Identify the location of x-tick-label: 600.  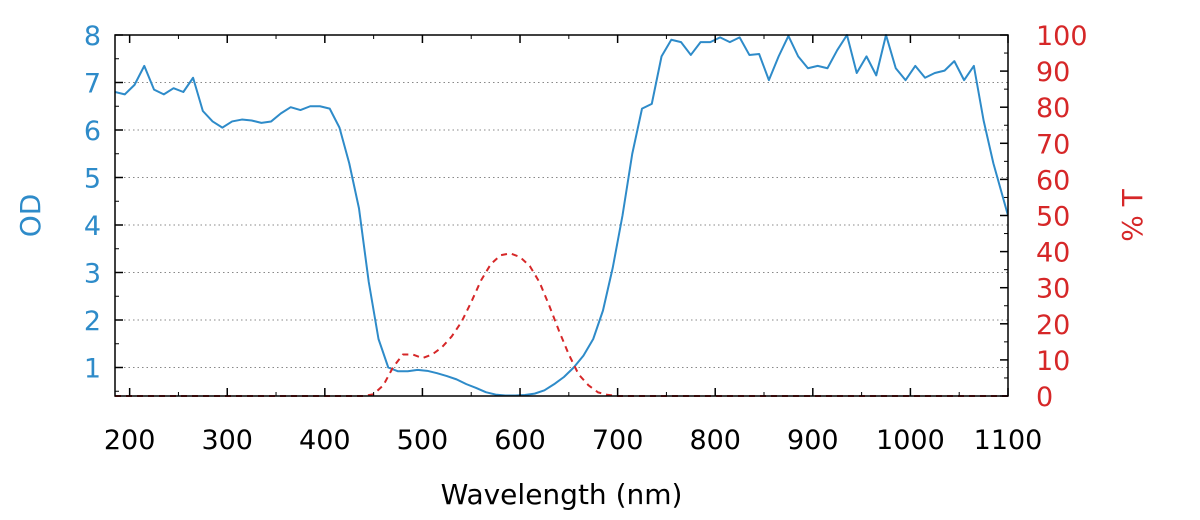
(520, 440).